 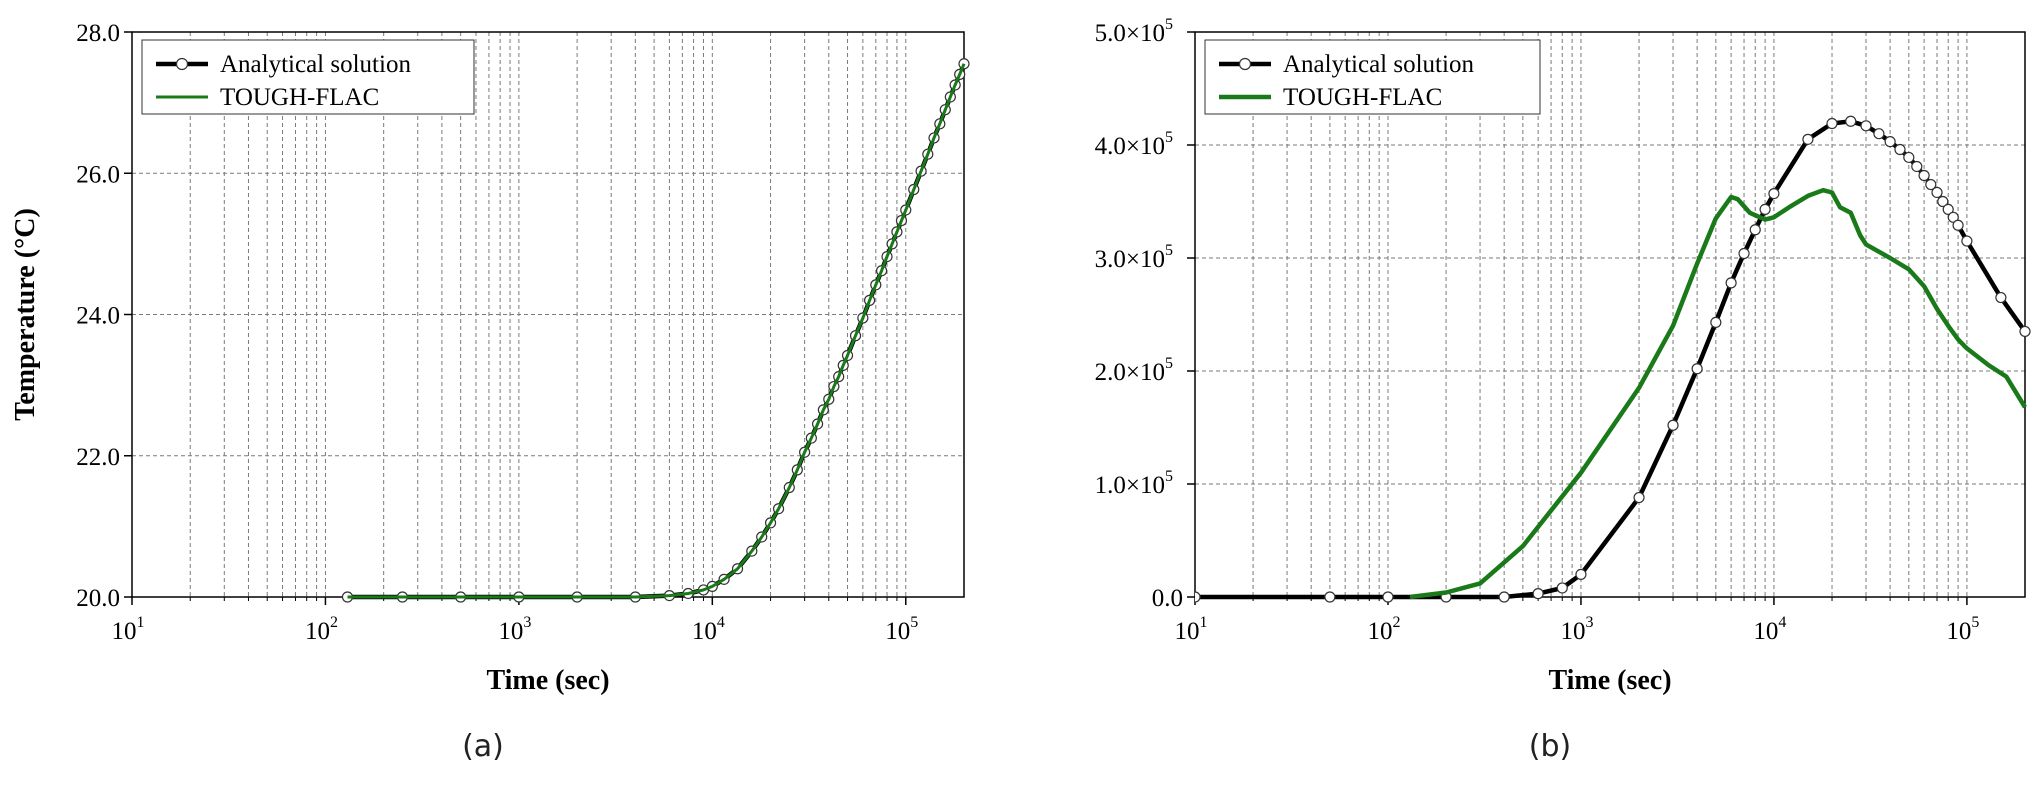 I want to click on y-tick-label: 1.0×10⁵, so click(x=1134, y=483).